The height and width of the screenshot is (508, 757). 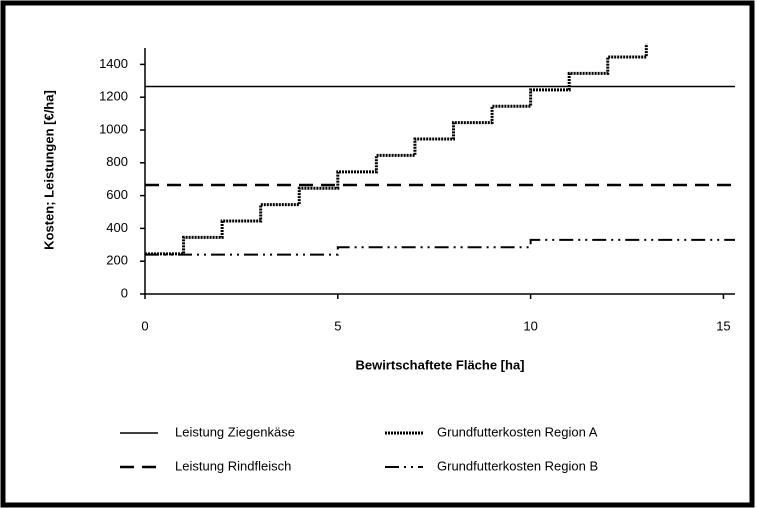 What do you see at coordinates (124, 292) in the screenshot?
I see `y-tick-label: 0` at bounding box center [124, 292].